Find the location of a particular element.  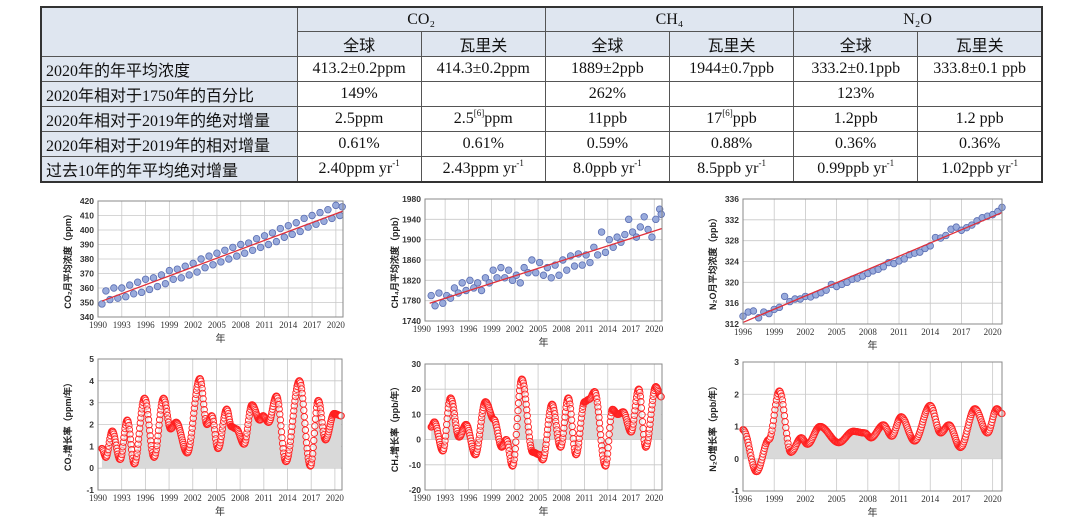

trend-line is located at coordinates (222, 256).